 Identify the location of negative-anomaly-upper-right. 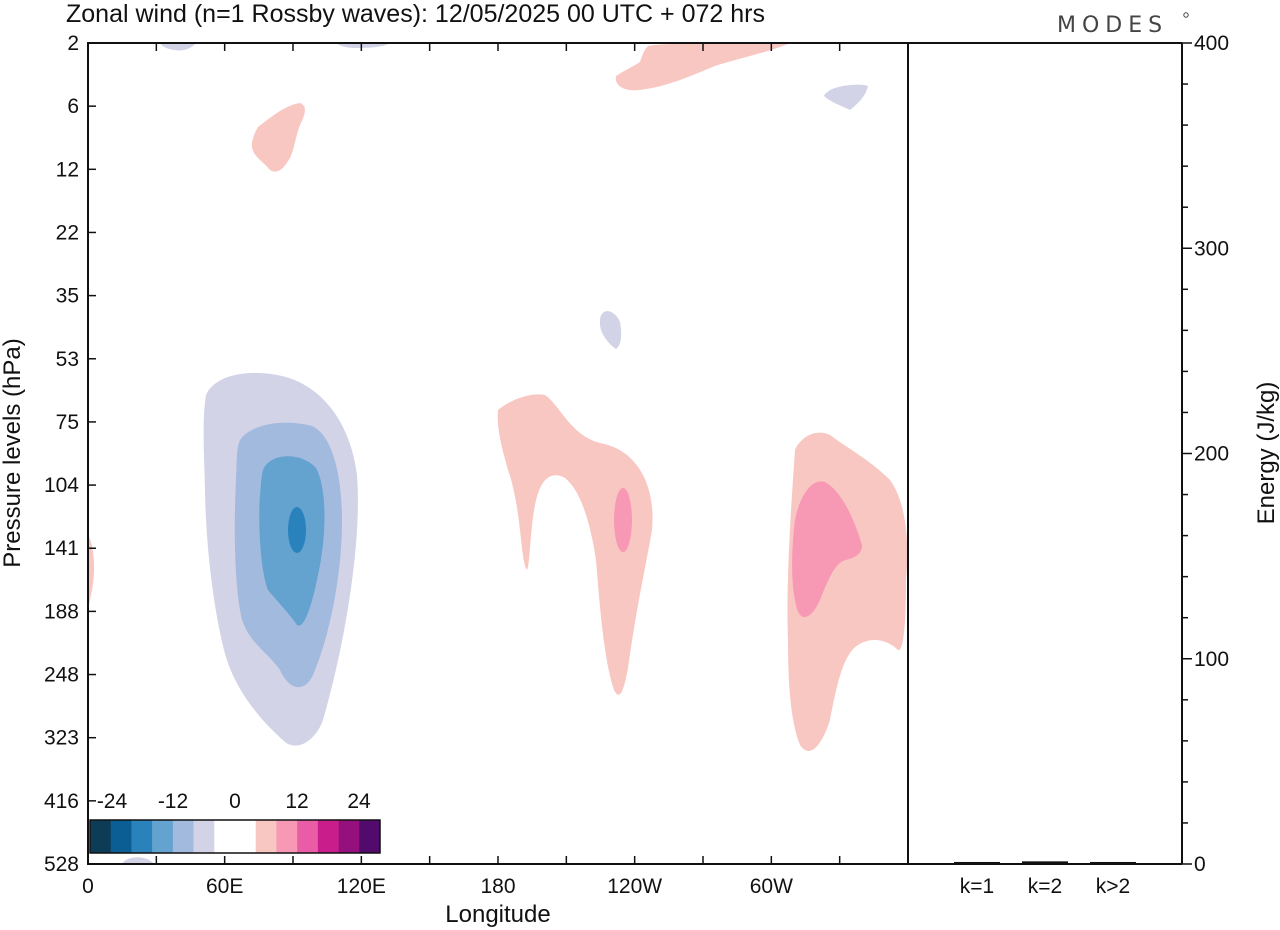
(846, 97).